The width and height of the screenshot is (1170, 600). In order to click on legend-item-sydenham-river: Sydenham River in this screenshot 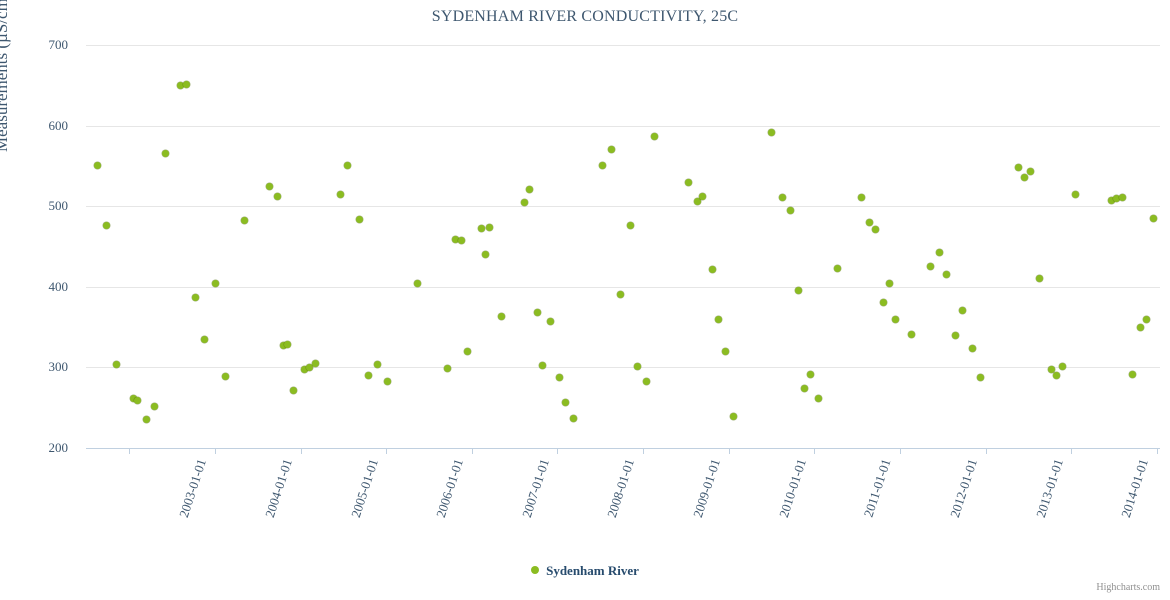, I will do `click(585, 571)`.